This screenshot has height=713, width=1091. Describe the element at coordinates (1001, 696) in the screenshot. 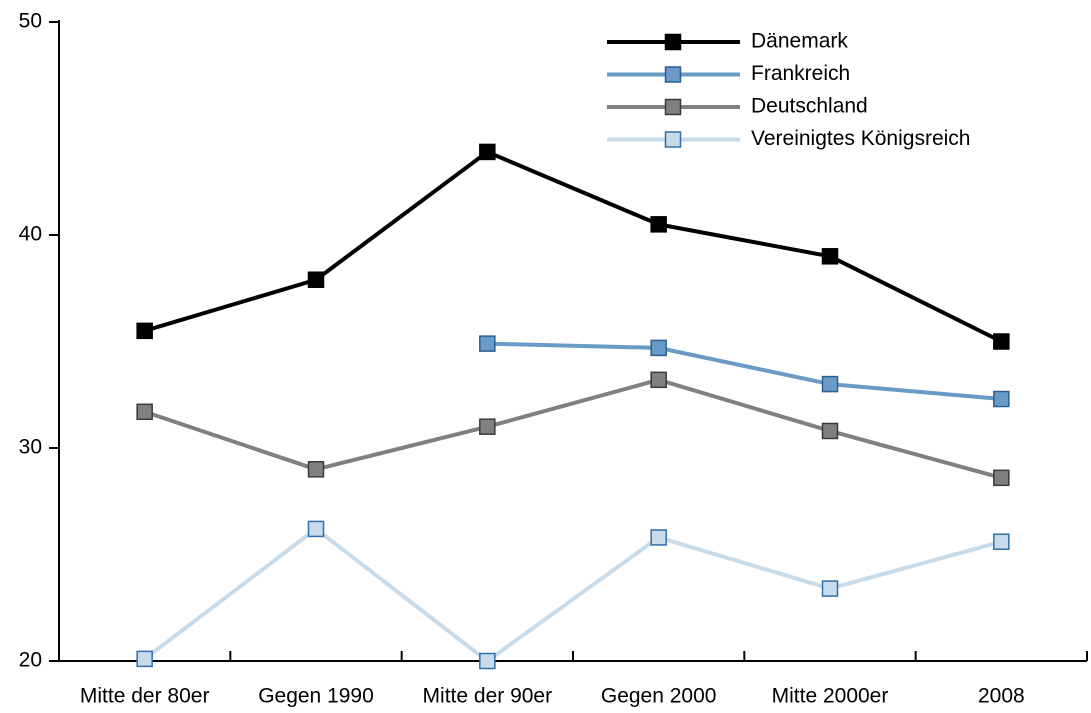

I see `x-tick-label: 2008` at that location.